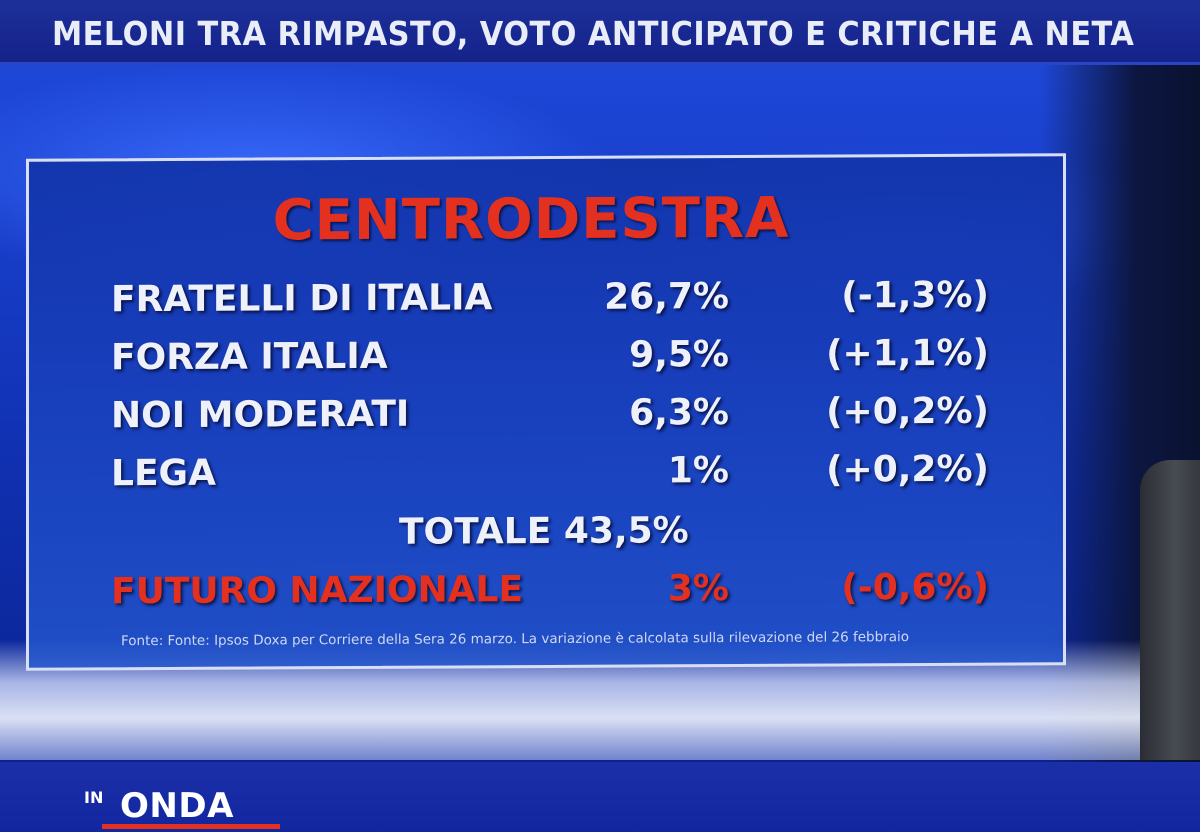 The width and height of the screenshot is (1200, 832). I want to click on poll-row: FRATELLI DI ITALIA 26,7% (-1,3%), so click(549, 304).